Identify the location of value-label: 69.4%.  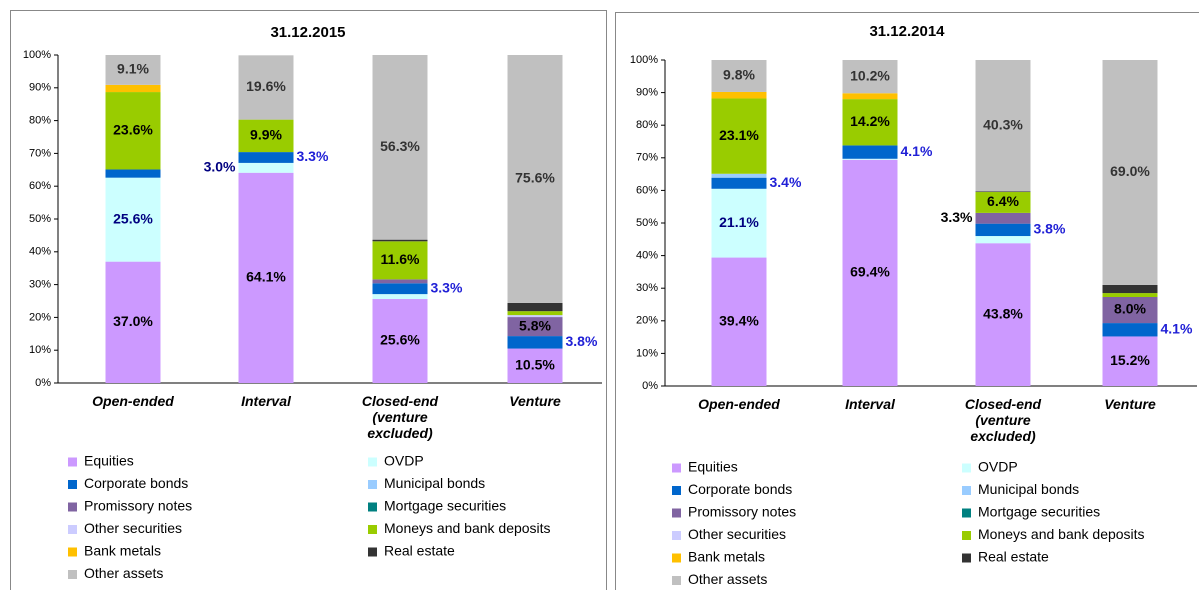
(870, 272).